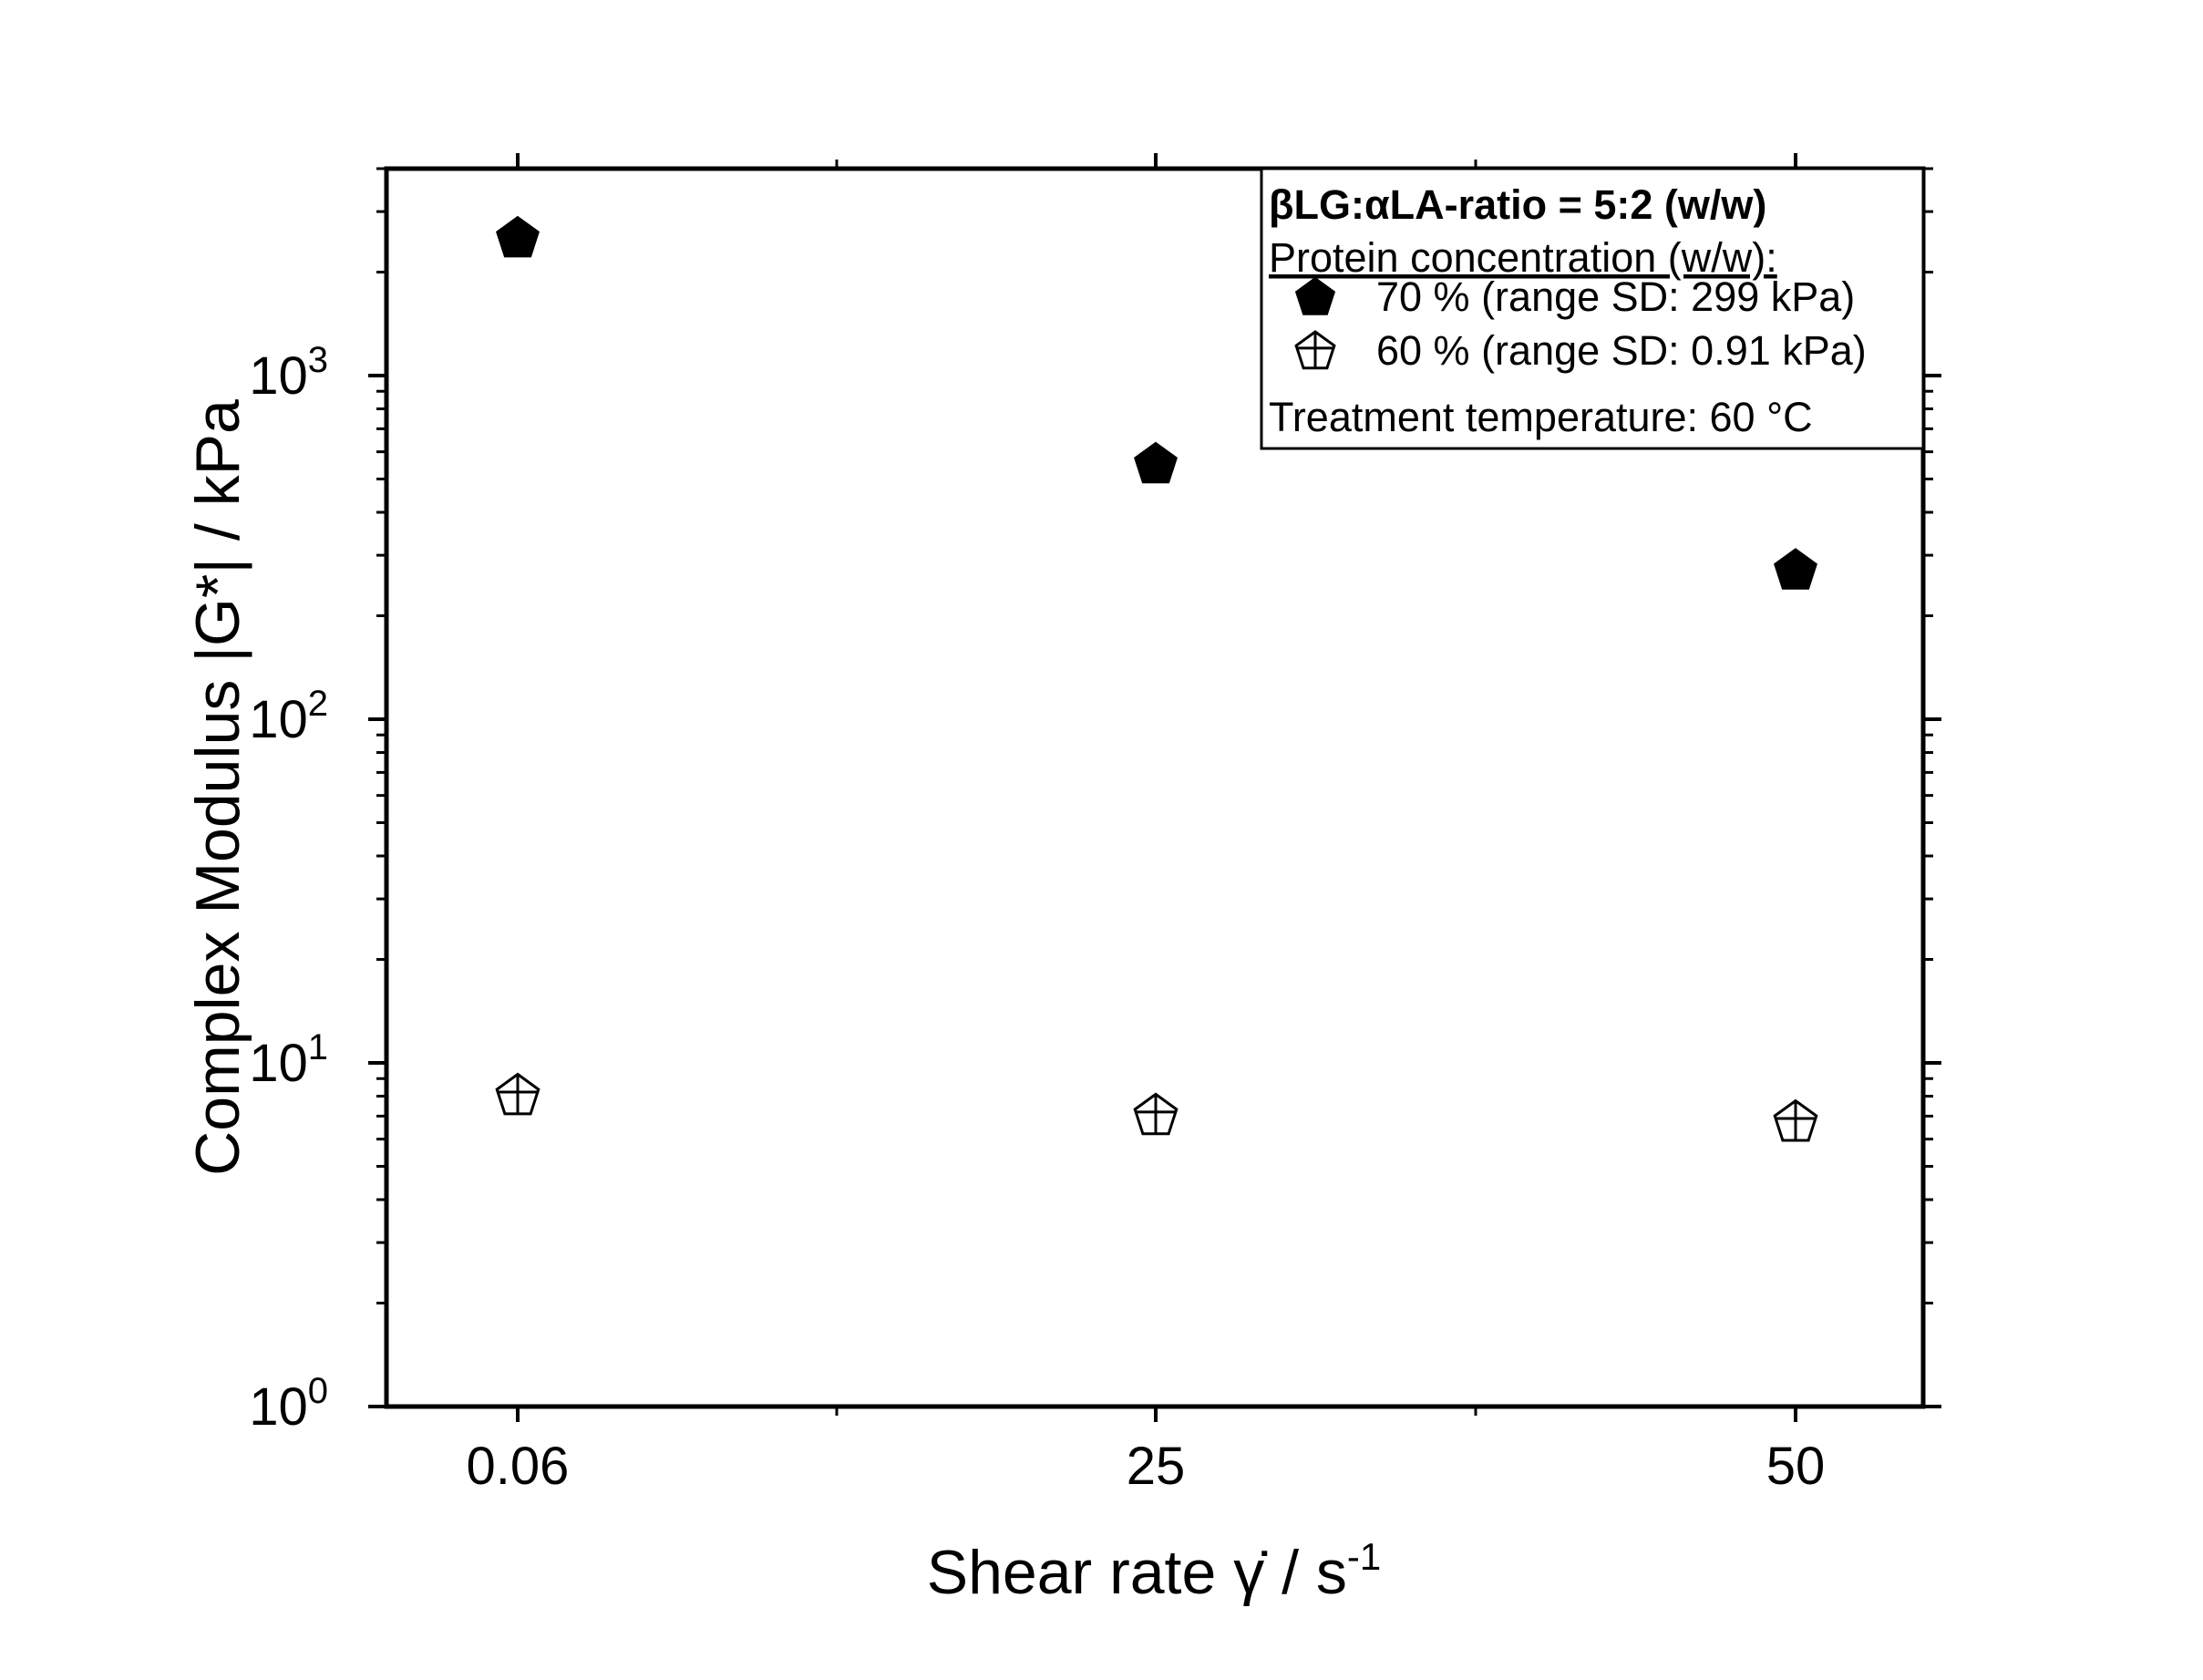 The width and height of the screenshot is (2203, 1680). Describe the element at coordinates (518, 1467) in the screenshot. I see `x-tick-label: 0.06` at that location.